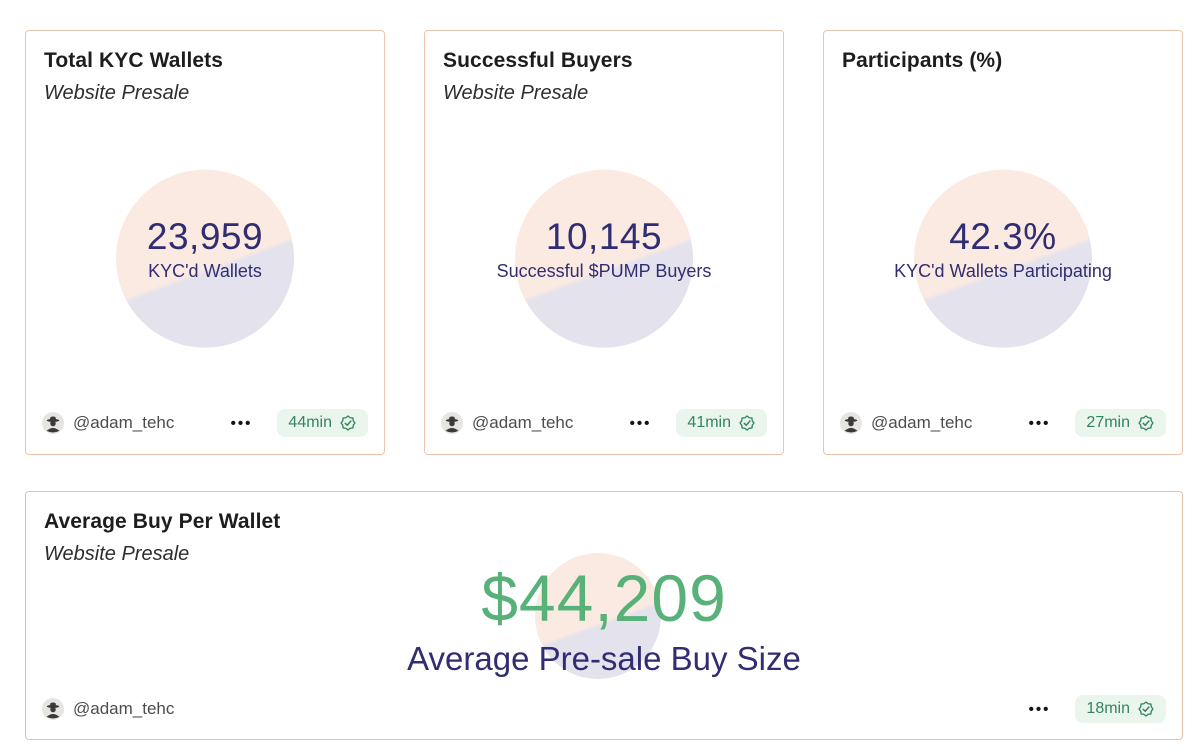  I want to click on refresh-age-badge: 41min, so click(721, 423).